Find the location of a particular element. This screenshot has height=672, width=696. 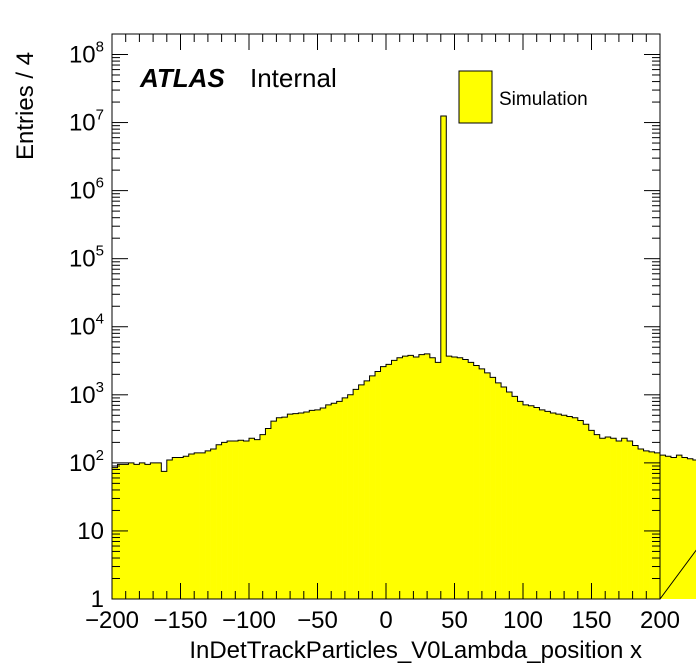

x-tick-label: 50 is located at coordinates (454, 620).